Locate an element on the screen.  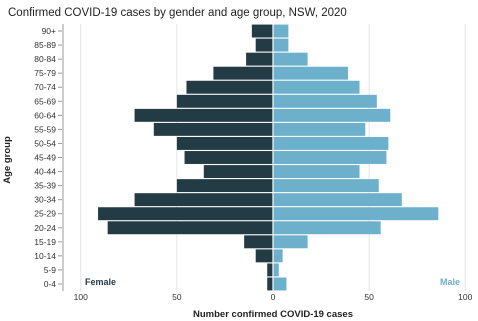
x-tick-label: 0 is located at coordinates (273, 297).